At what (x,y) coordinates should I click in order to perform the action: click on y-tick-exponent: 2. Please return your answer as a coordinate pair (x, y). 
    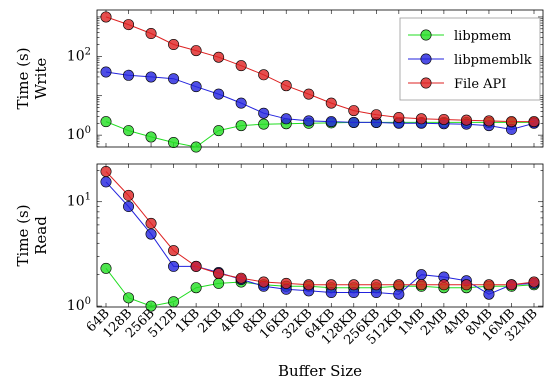
    Looking at the image, I should click on (88, 51).